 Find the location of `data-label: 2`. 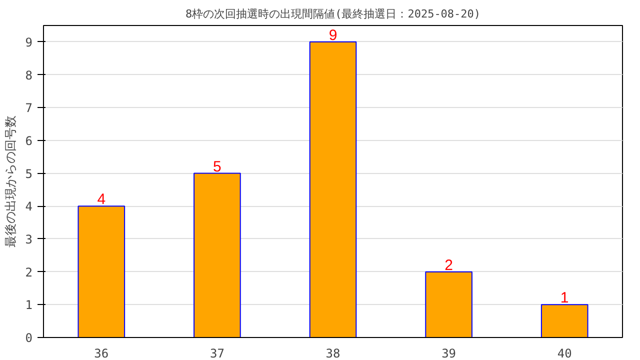

data-label: 2 is located at coordinates (448, 265).